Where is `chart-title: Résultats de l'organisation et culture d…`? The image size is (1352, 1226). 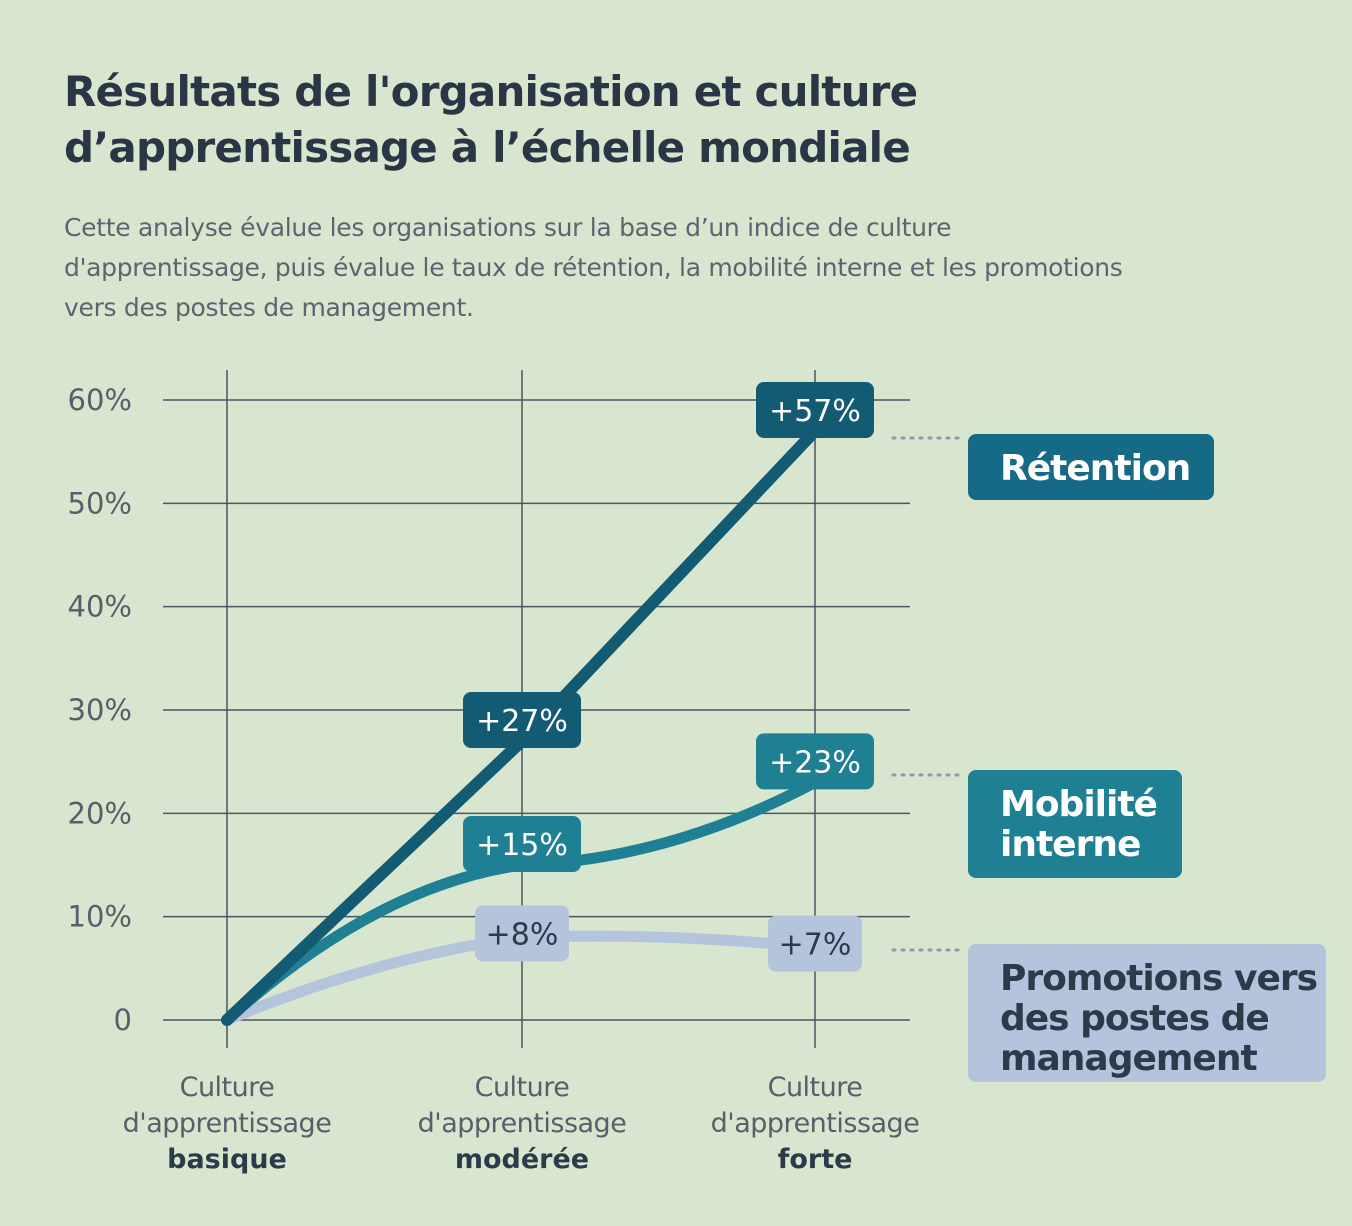 chart-title: Résultats de l'organisation et culture d… is located at coordinates (614, 120).